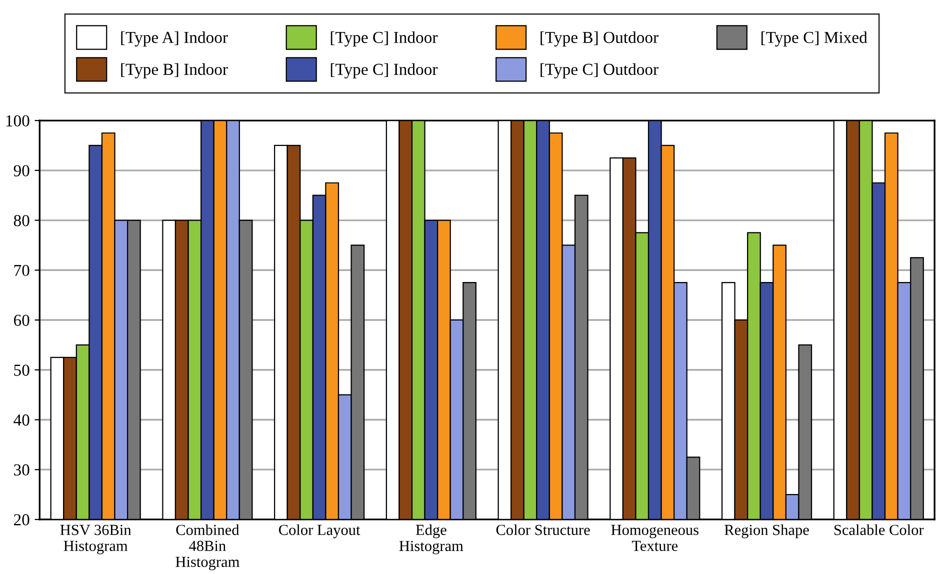 Image resolution: width=944 pixels, height=574 pixels. I want to click on y-tick-label: 50, so click(22, 370).